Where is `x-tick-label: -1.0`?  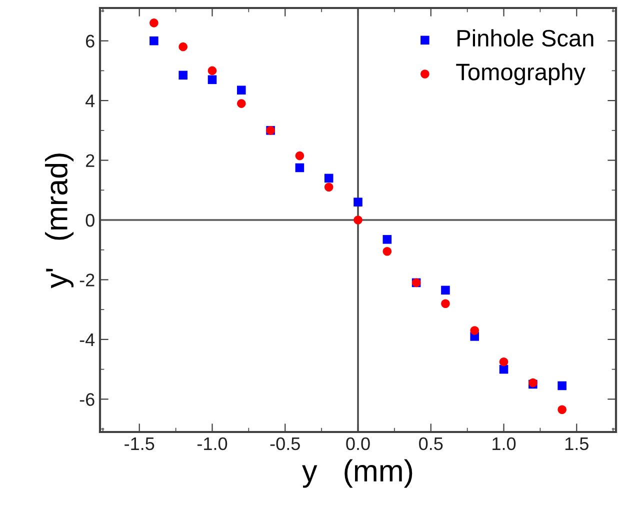 x-tick-label: -1.0 is located at coordinates (212, 443).